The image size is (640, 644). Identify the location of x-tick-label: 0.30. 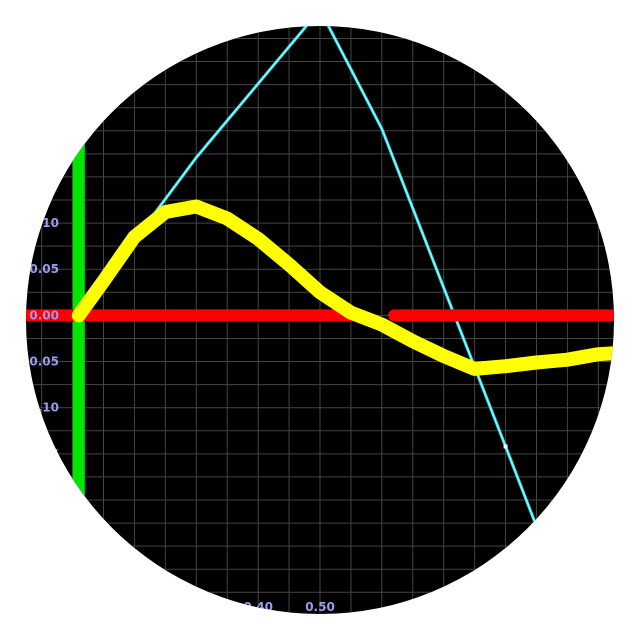
(196, 607).